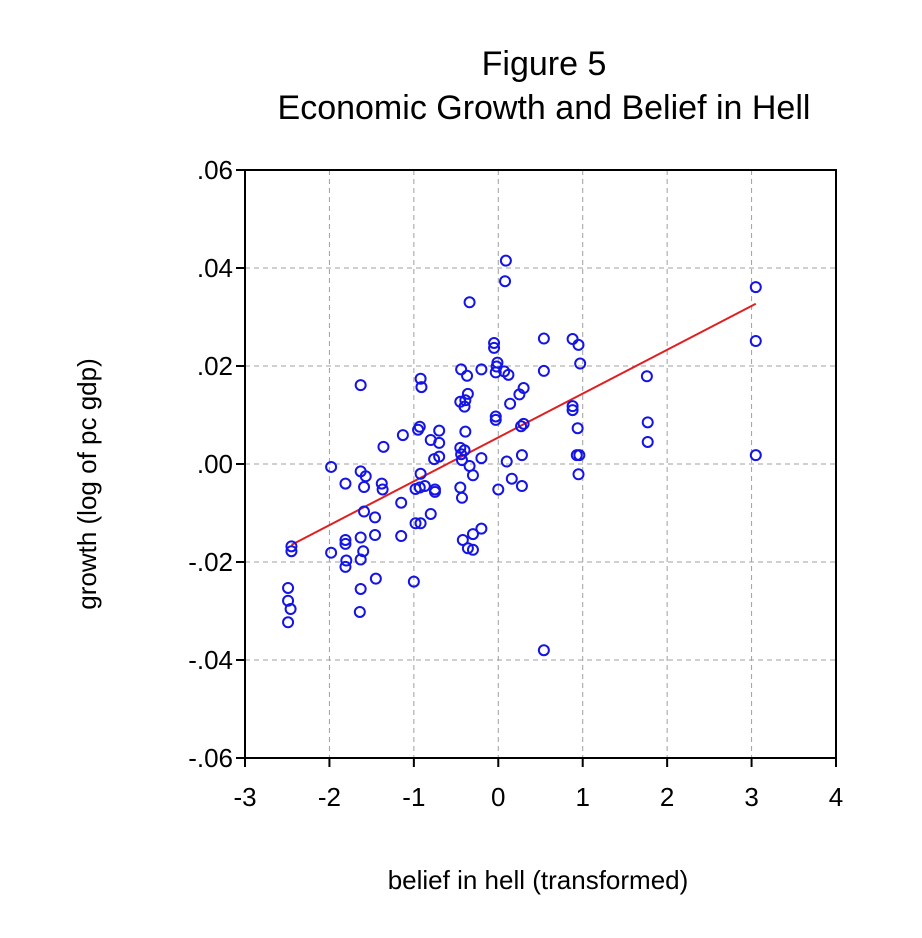 This screenshot has height=938, width=922. What do you see at coordinates (210, 660) in the screenshot?
I see `y-tick-label: -.04` at bounding box center [210, 660].